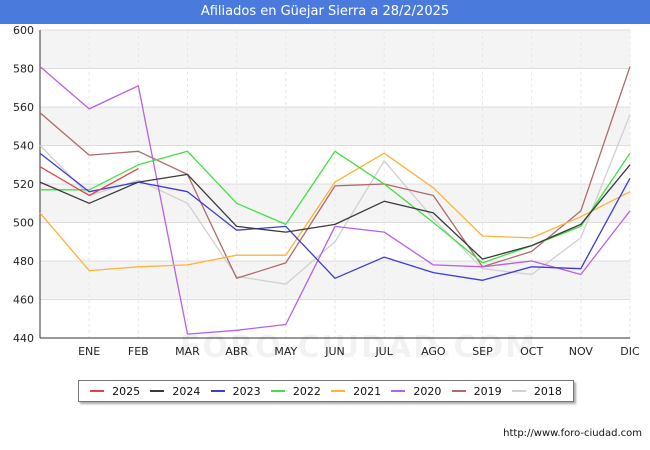  I want to click on y-tick-label: 480, so click(23, 261).